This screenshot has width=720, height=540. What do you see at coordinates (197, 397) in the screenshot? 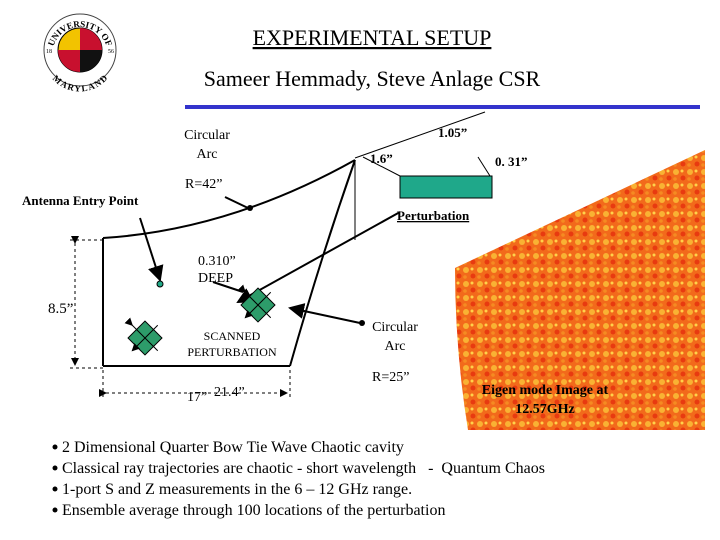
I see `label: 17”` at bounding box center [197, 397].